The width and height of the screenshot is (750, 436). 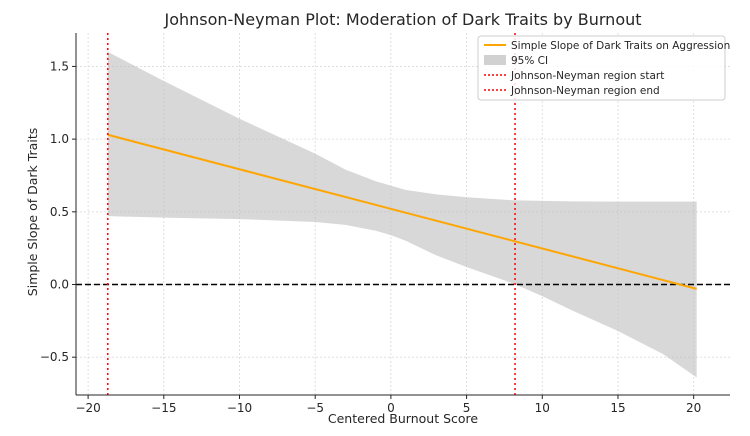 I want to click on y-tick-label-3: 1.0, so click(x=59, y=139).